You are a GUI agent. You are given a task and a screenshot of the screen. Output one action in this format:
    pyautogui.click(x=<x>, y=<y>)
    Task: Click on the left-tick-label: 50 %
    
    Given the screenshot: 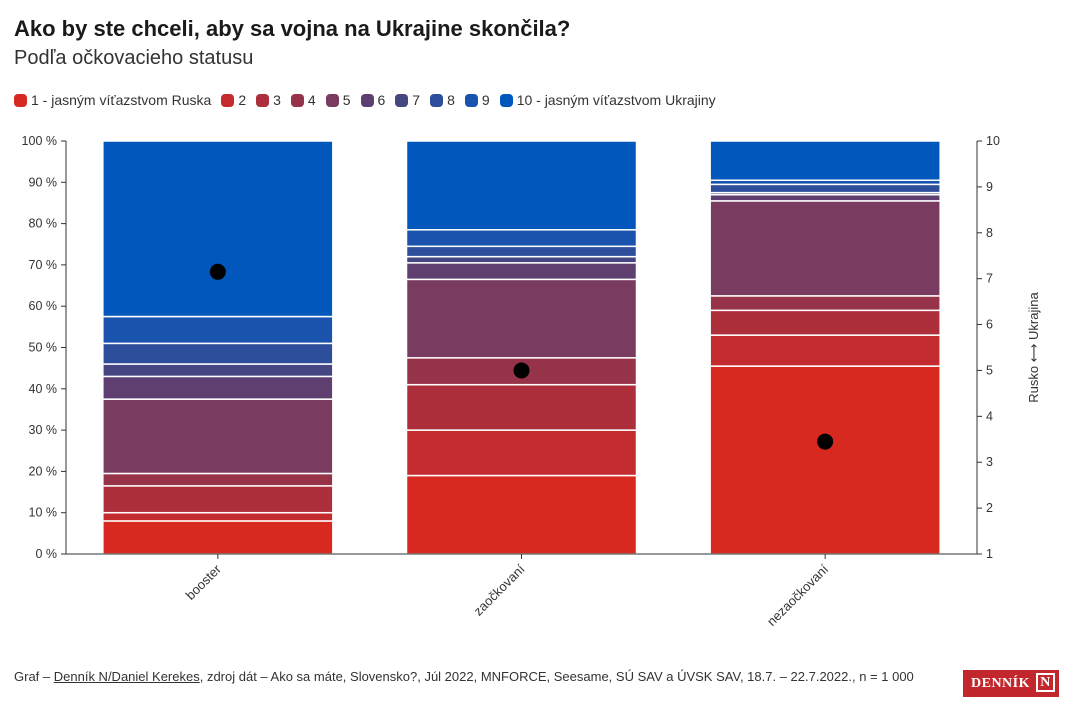 What is the action you would take?
    pyautogui.click(x=43, y=348)
    